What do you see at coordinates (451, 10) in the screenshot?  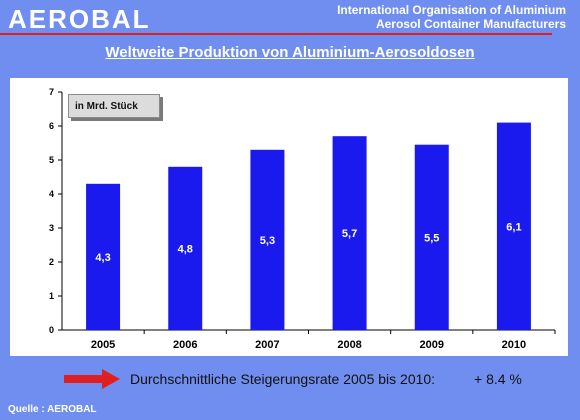 I see `org-line-1: International Organisation of Aluminium` at bounding box center [451, 10].